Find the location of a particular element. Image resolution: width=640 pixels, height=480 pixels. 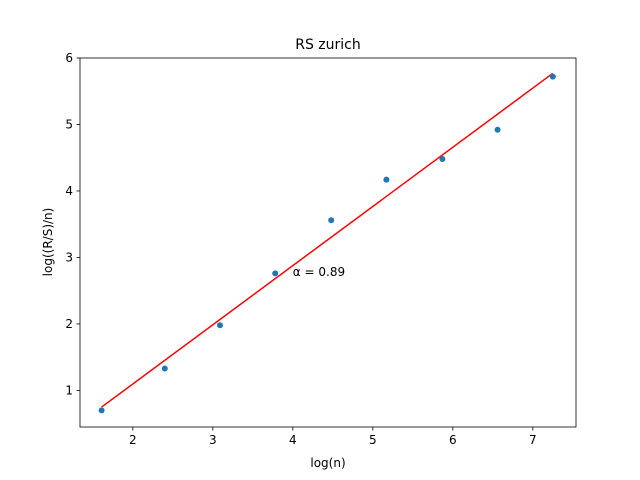

y-axis-label: log((R/S)/n) is located at coordinates (48, 242).